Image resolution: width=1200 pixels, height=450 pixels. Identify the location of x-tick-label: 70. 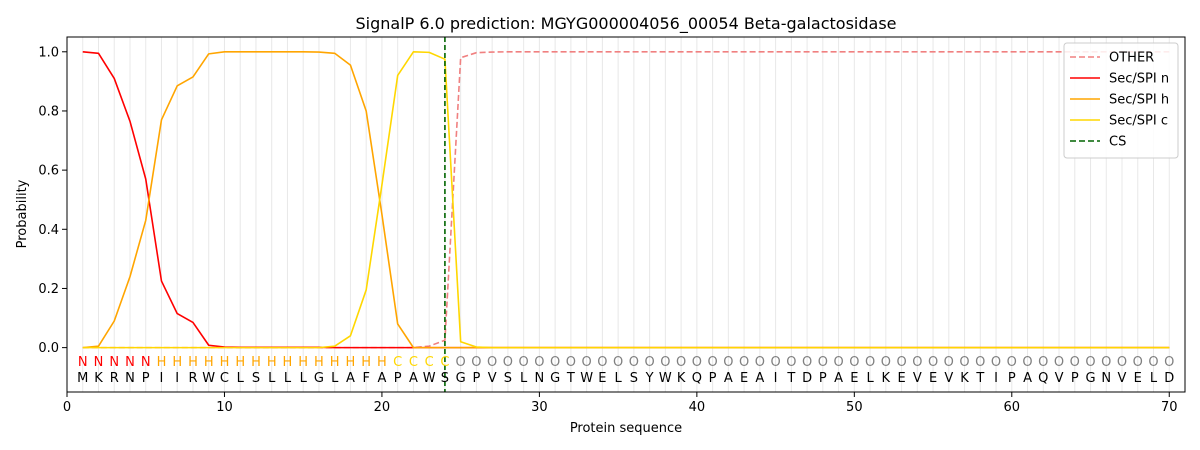
(1169, 407).